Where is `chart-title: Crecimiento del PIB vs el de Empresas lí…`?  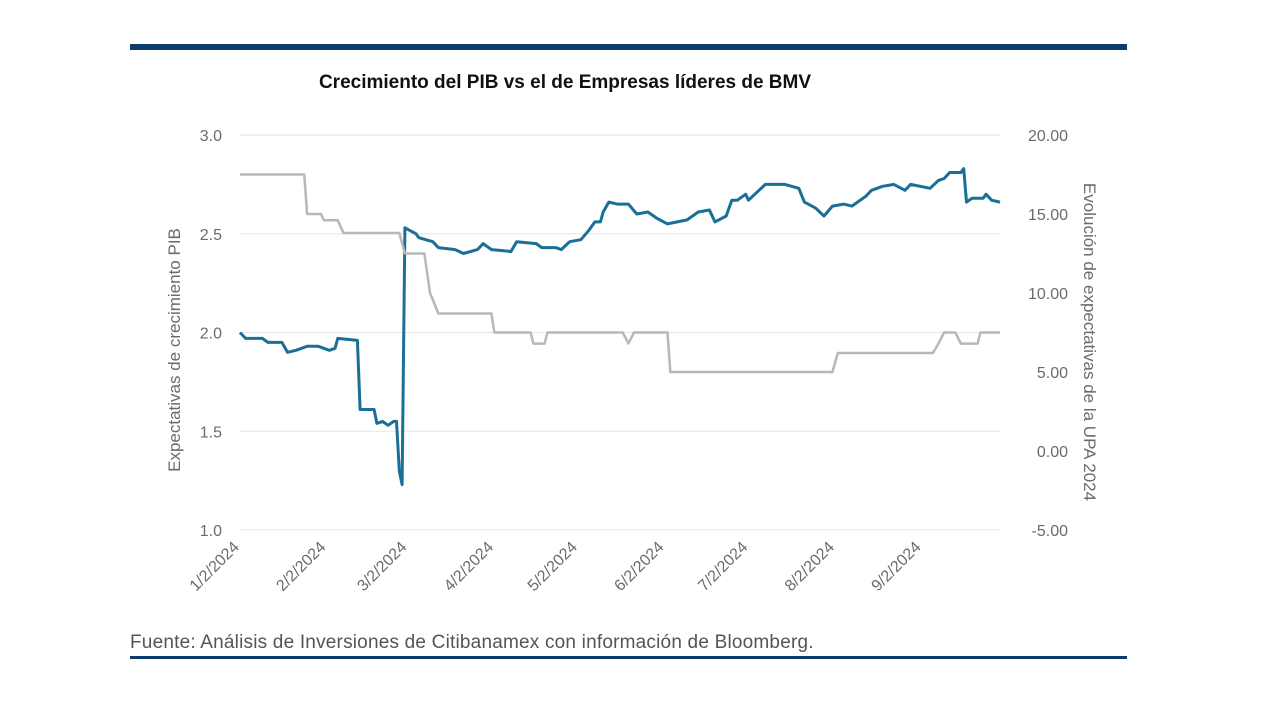
chart-title: Crecimiento del PIB vs el de Empresas lí… is located at coordinates (565, 82).